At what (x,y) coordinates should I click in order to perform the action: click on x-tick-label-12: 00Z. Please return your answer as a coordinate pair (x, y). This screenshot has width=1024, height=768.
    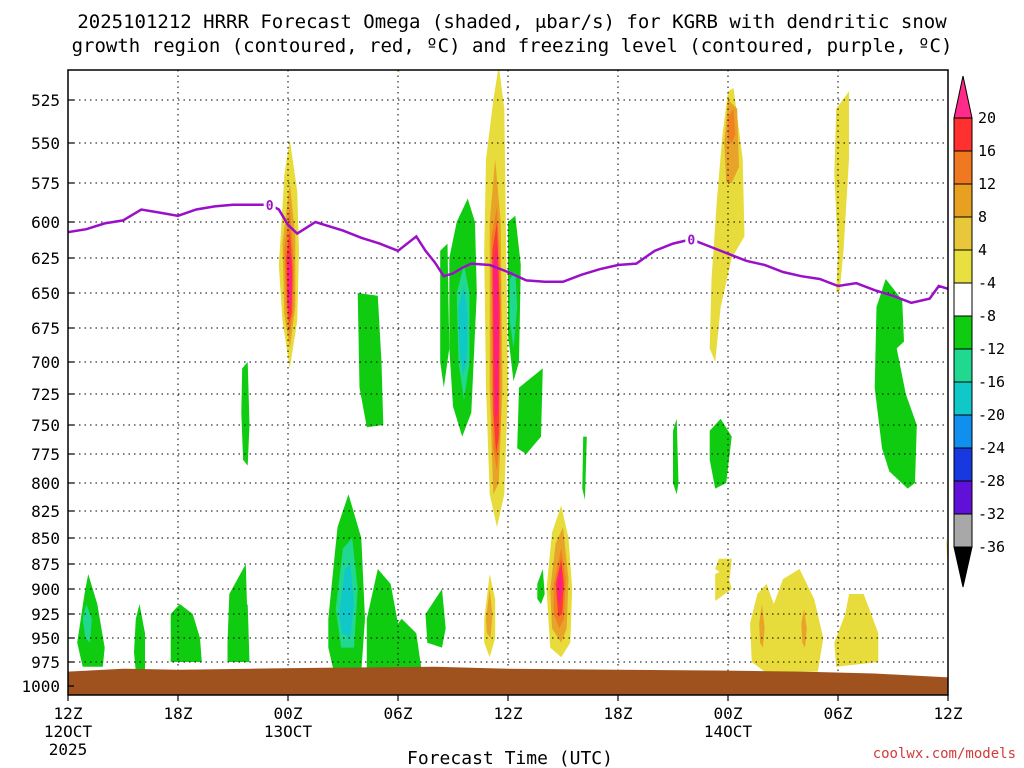
    Looking at the image, I should click on (288, 713).